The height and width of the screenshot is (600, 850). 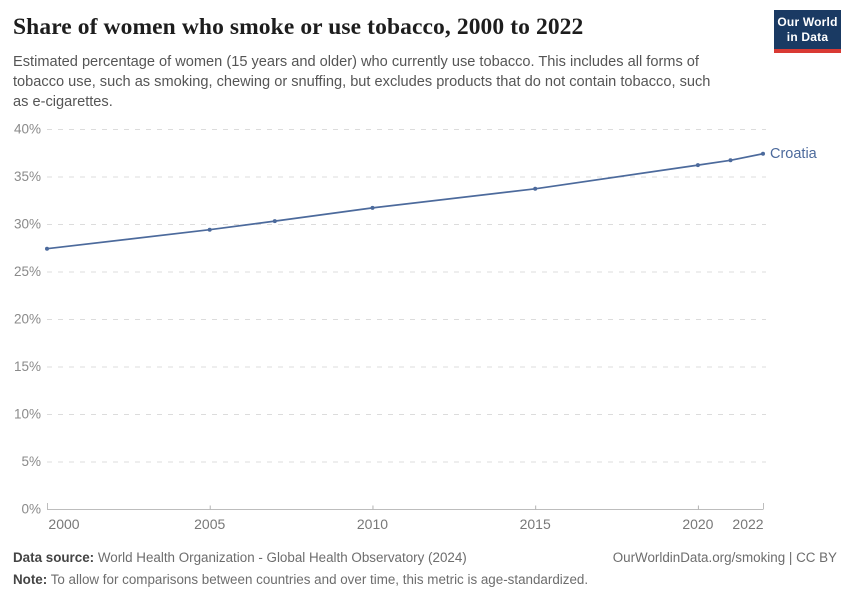 What do you see at coordinates (405, 201) in the screenshot?
I see `trend-line` at bounding box center [405, 201].